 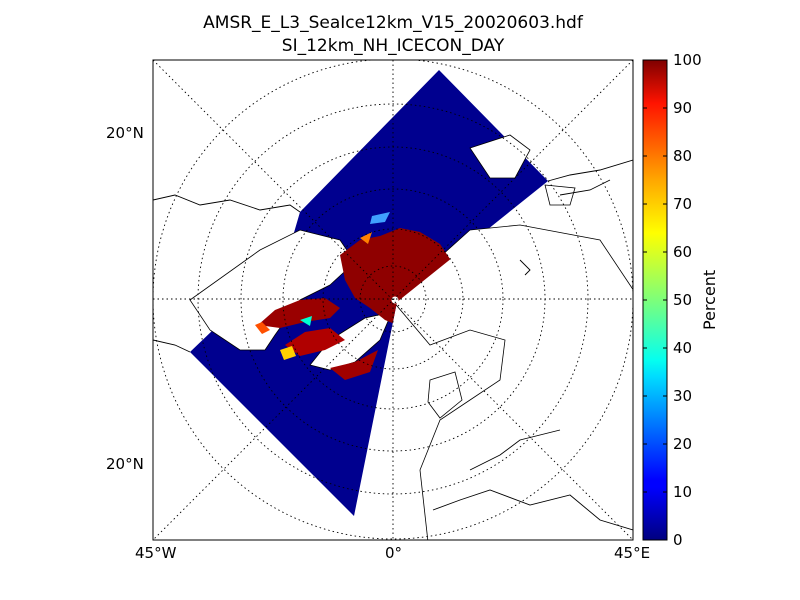 I want to click on colorbar-tick-label: 20, so click(x=683, y=444).